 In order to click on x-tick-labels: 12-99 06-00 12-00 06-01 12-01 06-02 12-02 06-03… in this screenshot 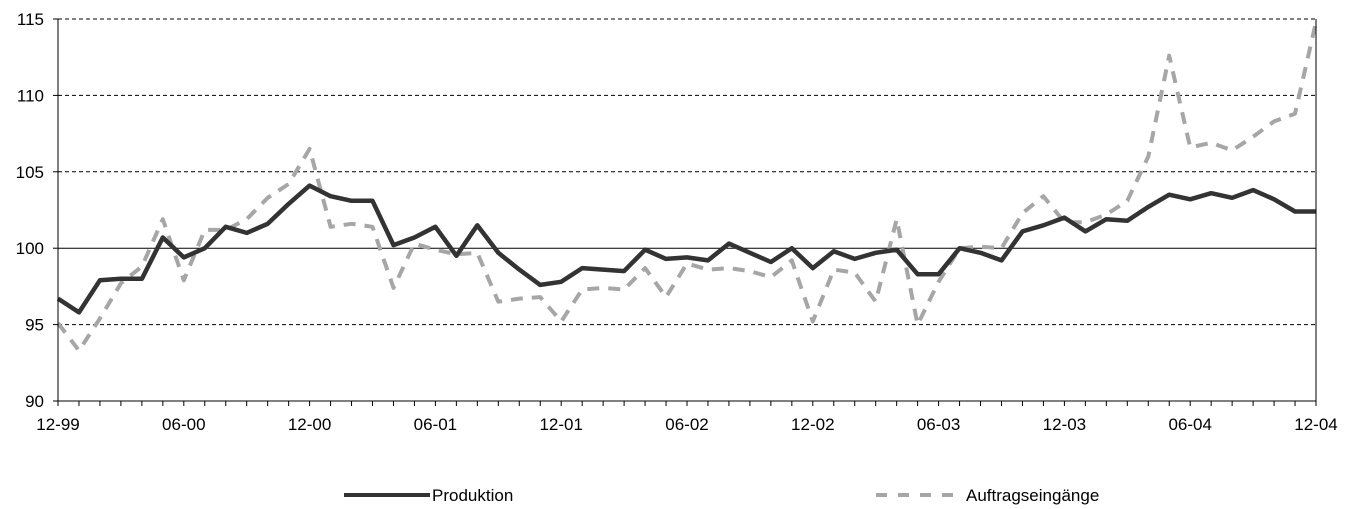, I will do `click(686, 424)`.